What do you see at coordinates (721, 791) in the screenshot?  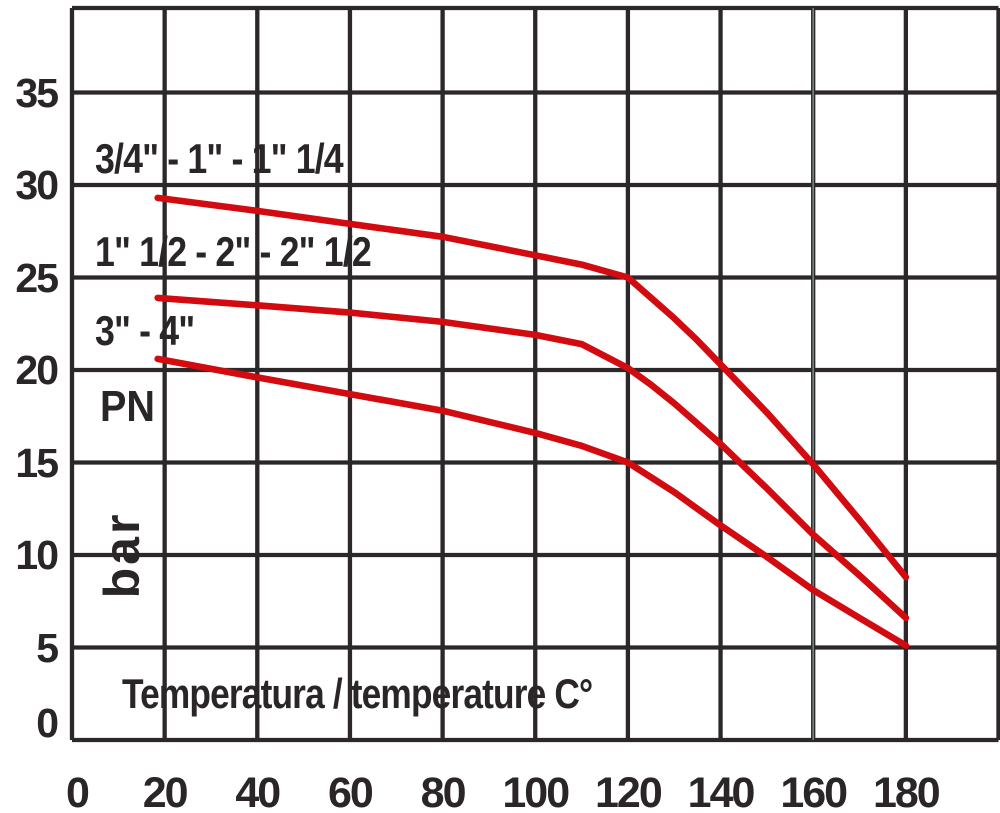 I see `x-tick-label-140: 140` at bounding box center [721, 791].